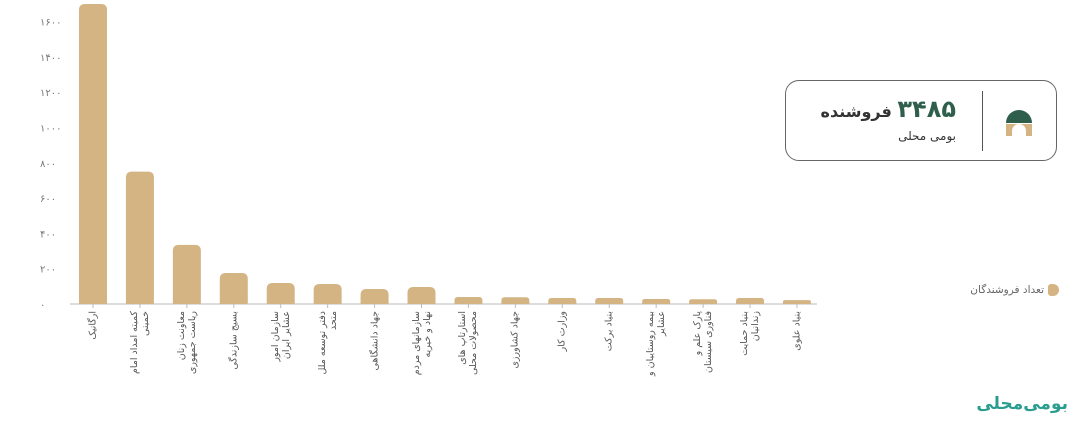 The width and height of the screenshot is (1080, 435). What do you see at coordinates (93, 325) in the screenshot?
I see `x-tick-label: ارگانیک` at bounding box center [93, 325].